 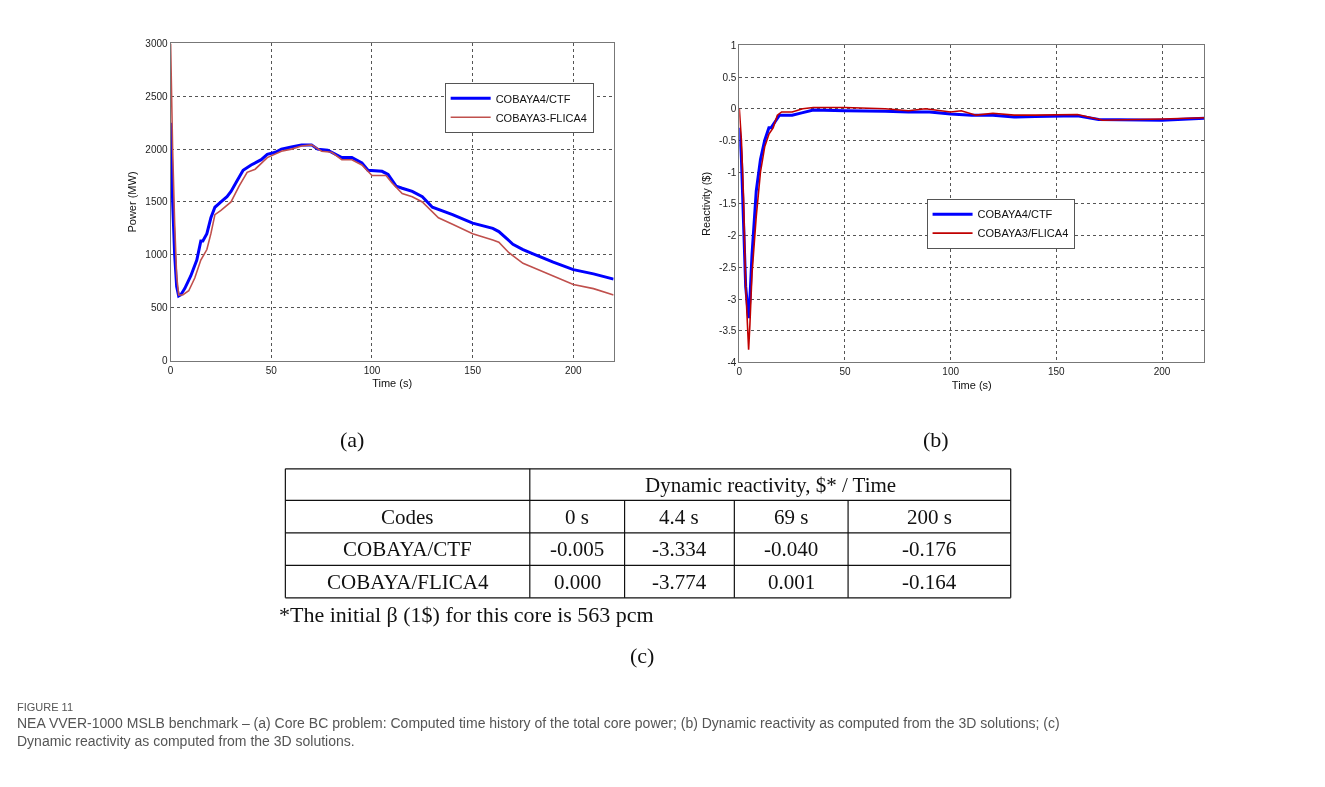 I want to click on legend-label: COBAYA3-FLICA4, so click(x=541, y=117).